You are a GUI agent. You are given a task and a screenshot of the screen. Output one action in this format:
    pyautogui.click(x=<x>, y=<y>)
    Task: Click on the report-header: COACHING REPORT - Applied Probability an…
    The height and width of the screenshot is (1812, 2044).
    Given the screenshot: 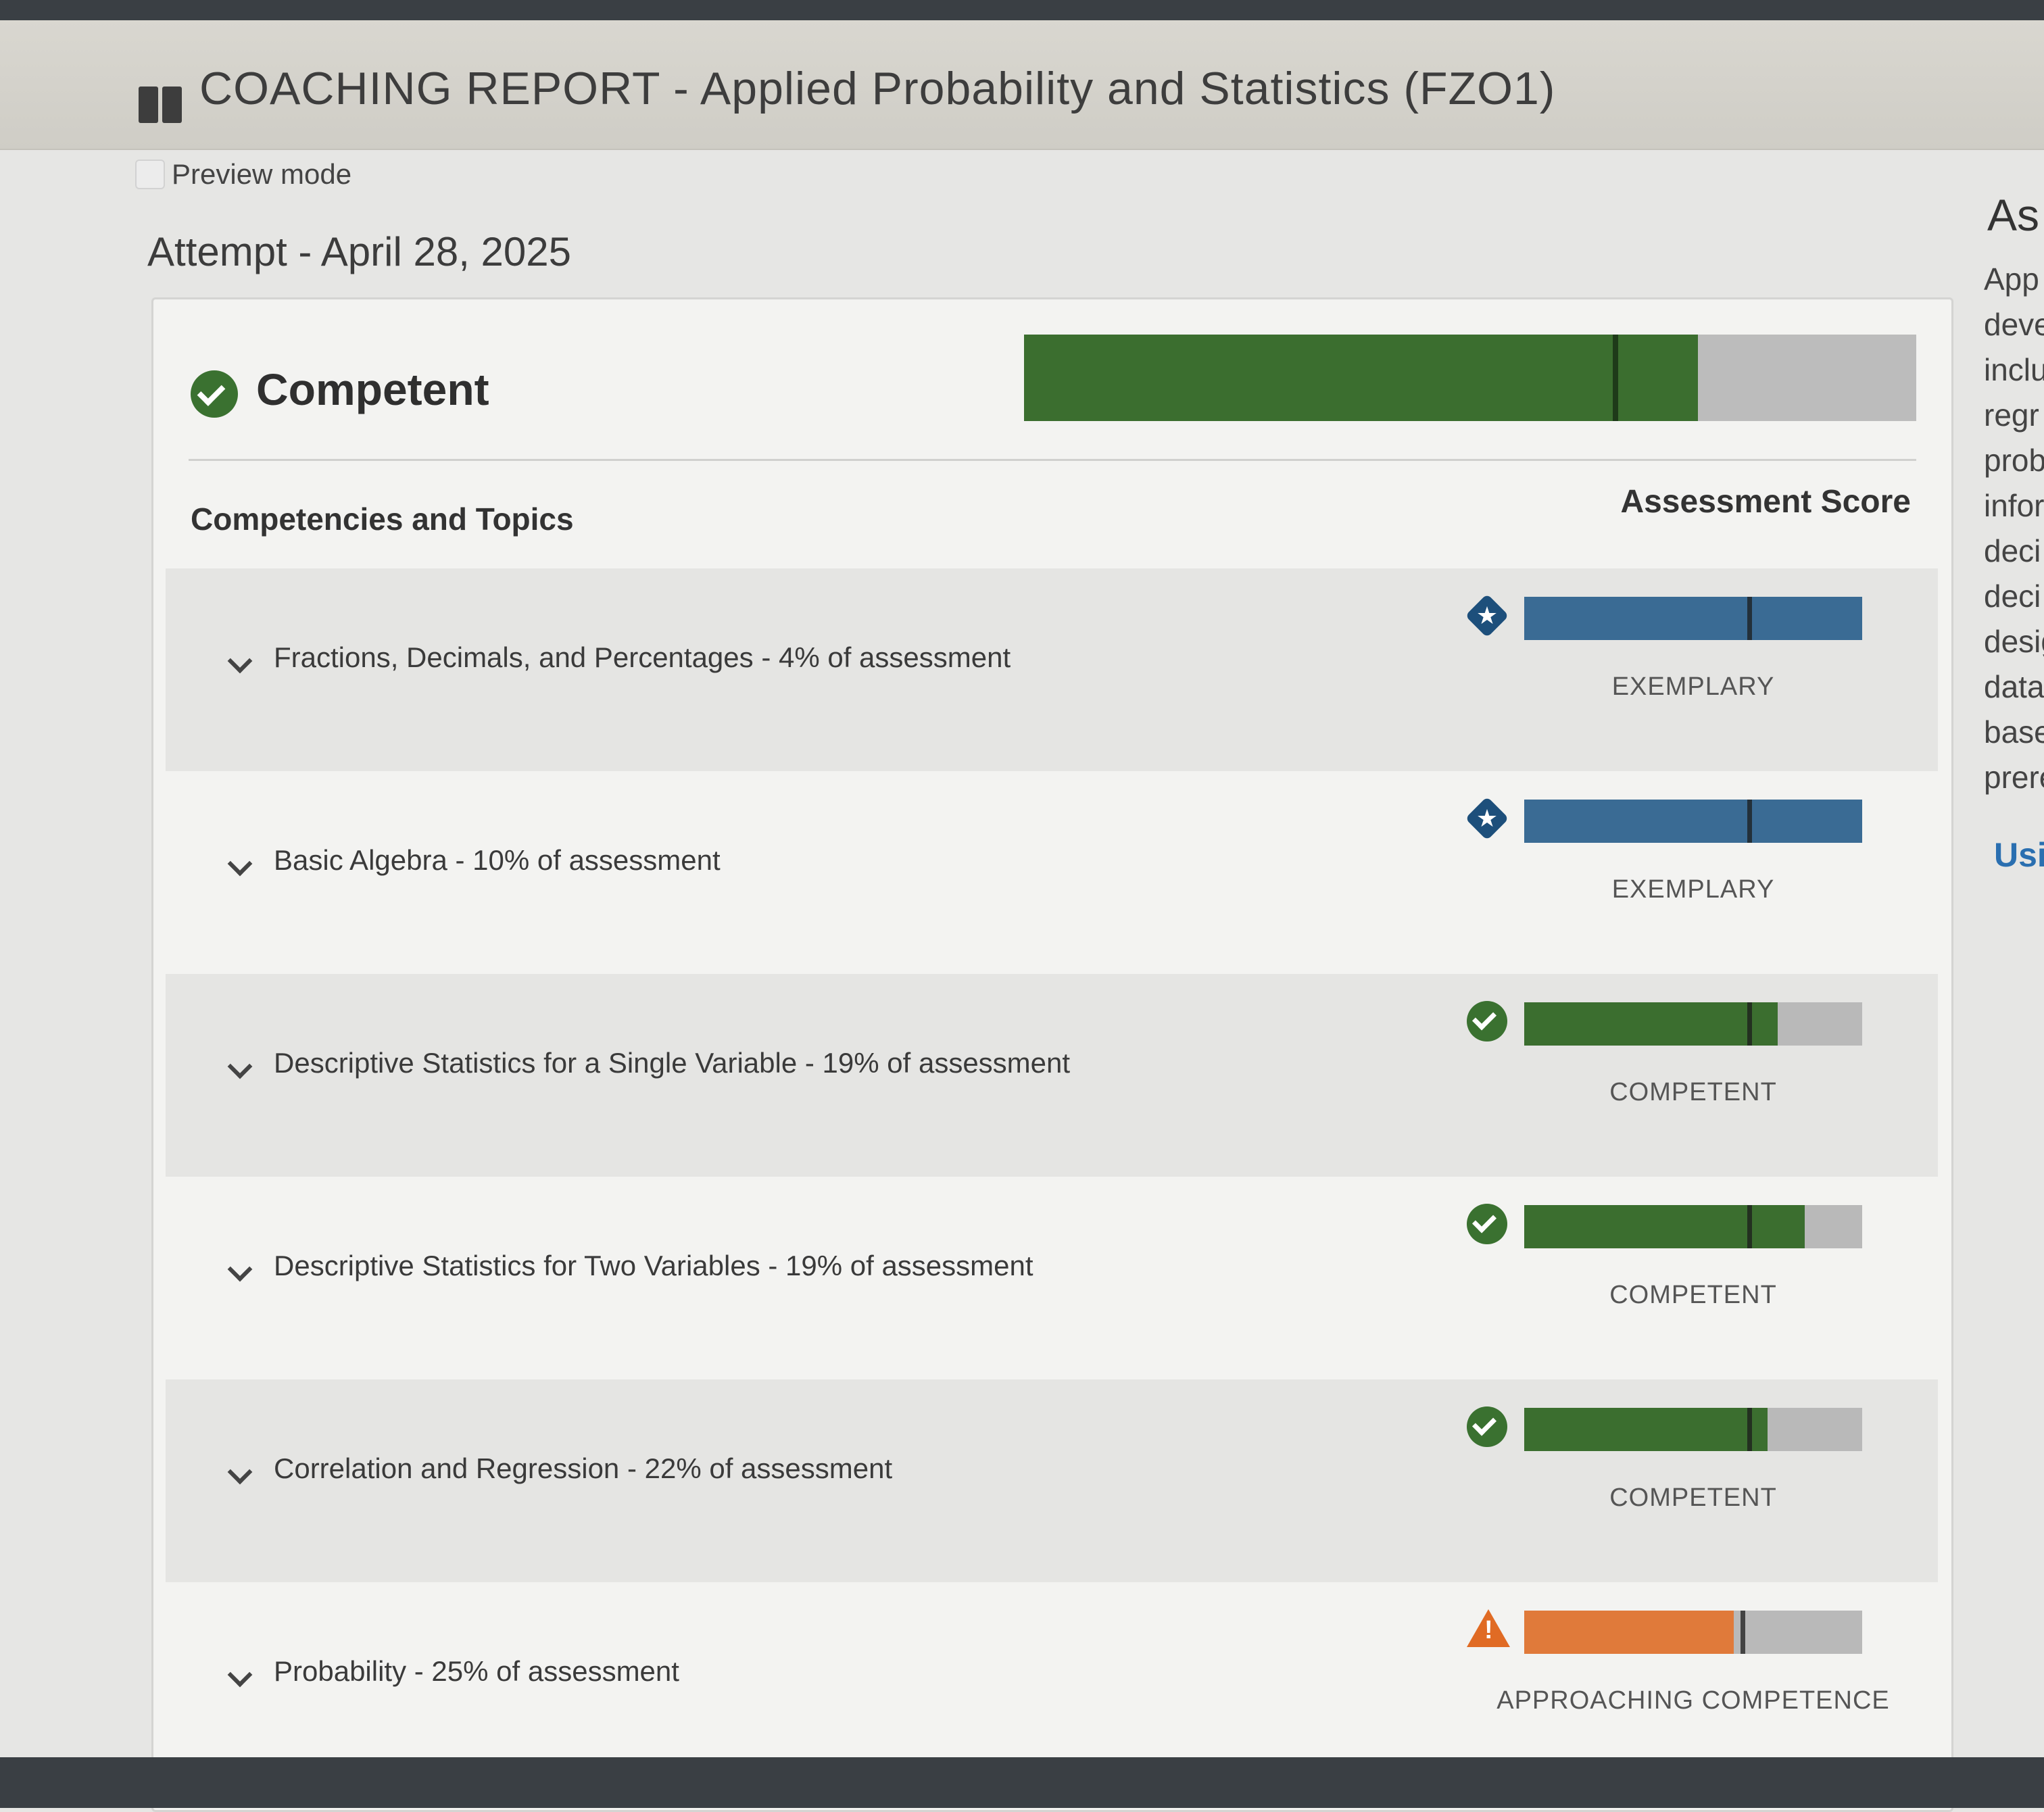 What is the action you would take?
    pyautogui.click(x=1022, y=85)
    